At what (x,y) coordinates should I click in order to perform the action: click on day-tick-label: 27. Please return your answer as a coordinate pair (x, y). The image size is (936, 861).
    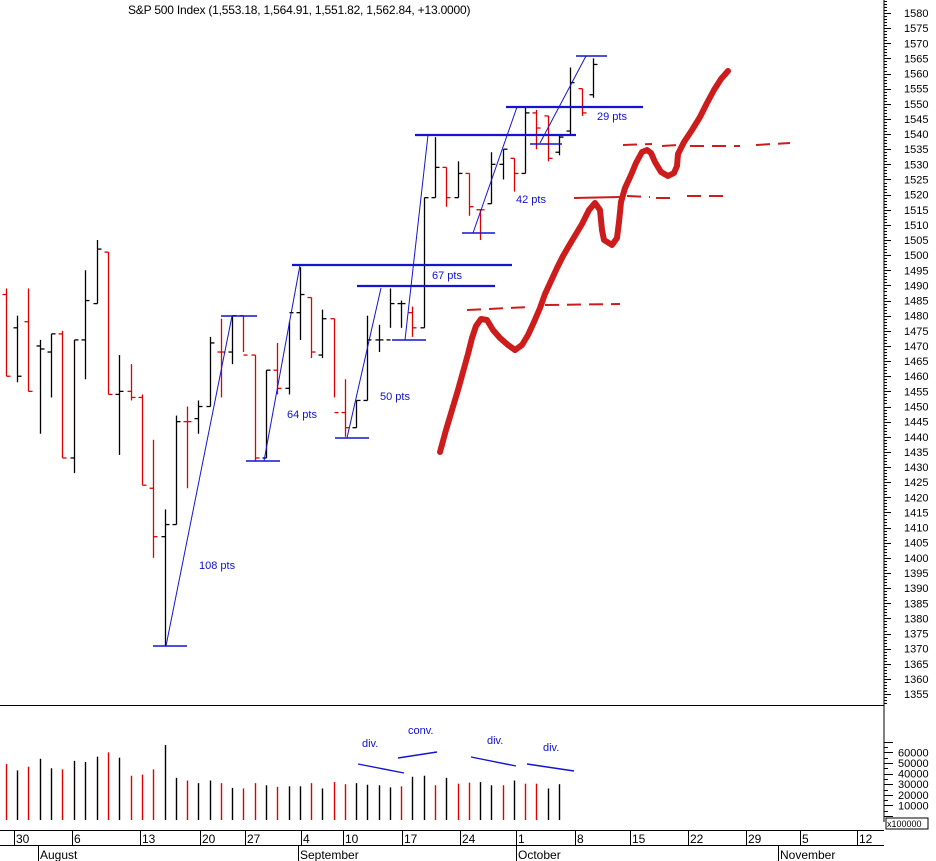
    Looking at the image, I should click on (254, 839).